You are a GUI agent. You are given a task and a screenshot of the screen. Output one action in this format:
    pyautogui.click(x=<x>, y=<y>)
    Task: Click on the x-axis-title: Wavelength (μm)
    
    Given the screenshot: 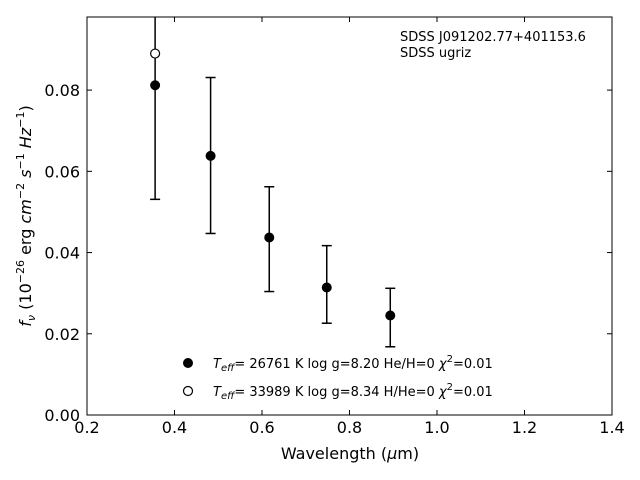 What is the action you would take?
    pyautogui.click(x=350, y=453)
    